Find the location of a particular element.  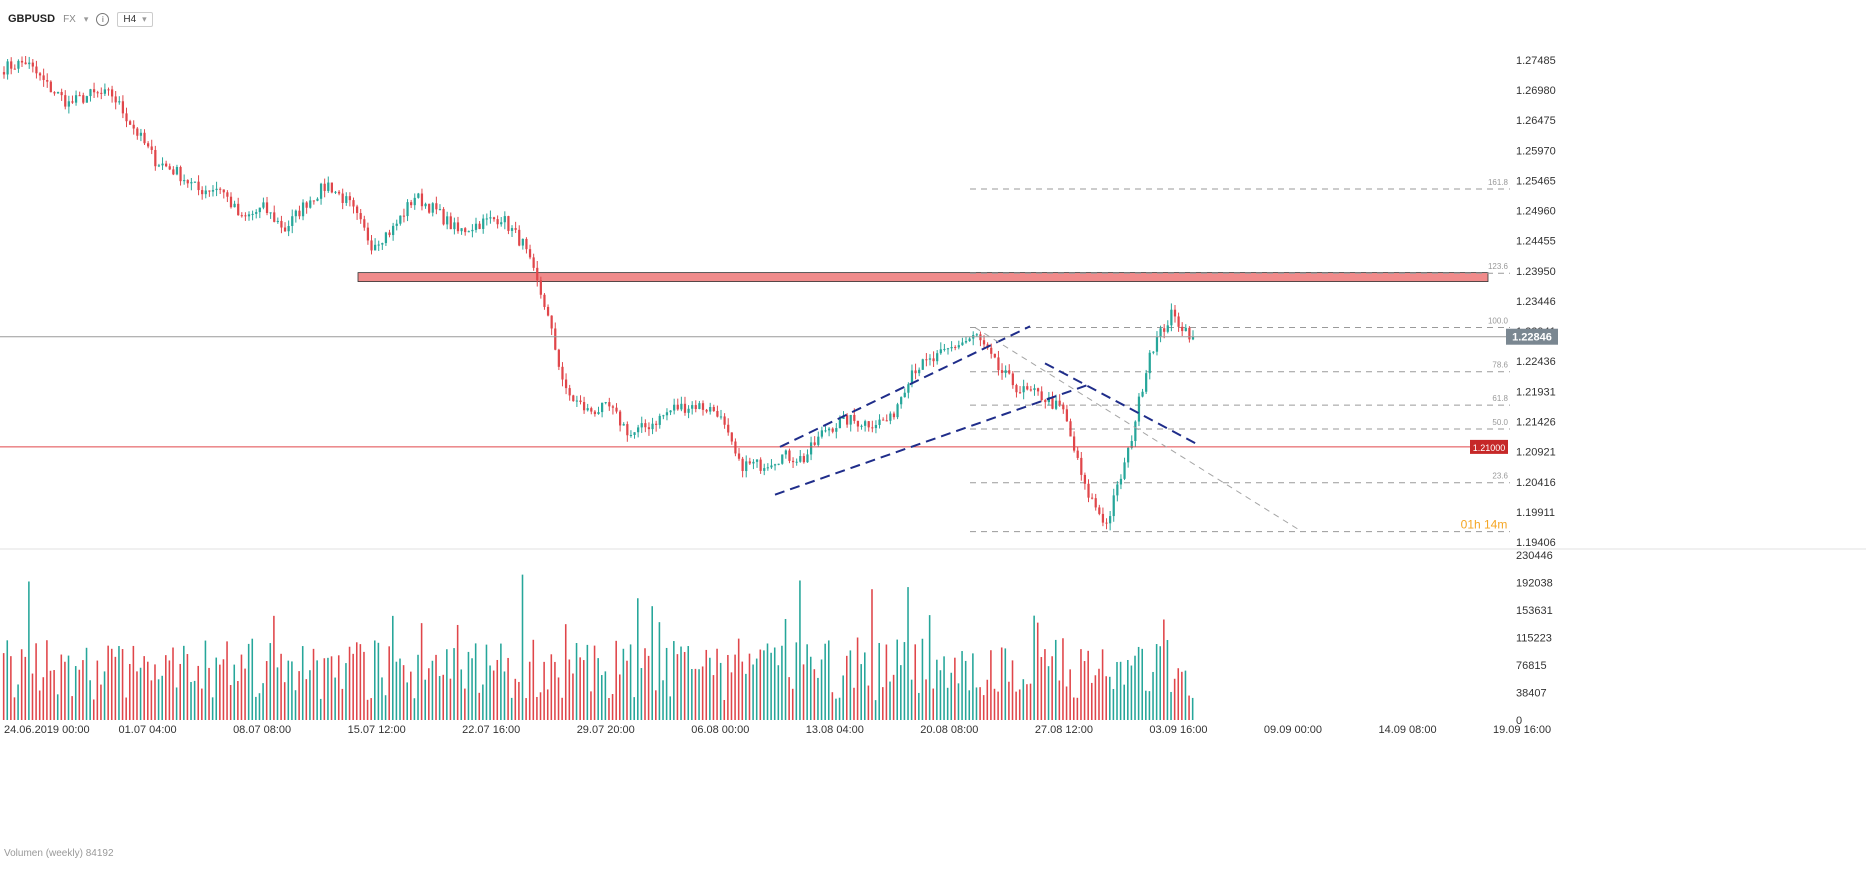

volume-indicator-label: Volumen (weekly) 84192 is located at coordinates (59, 853).